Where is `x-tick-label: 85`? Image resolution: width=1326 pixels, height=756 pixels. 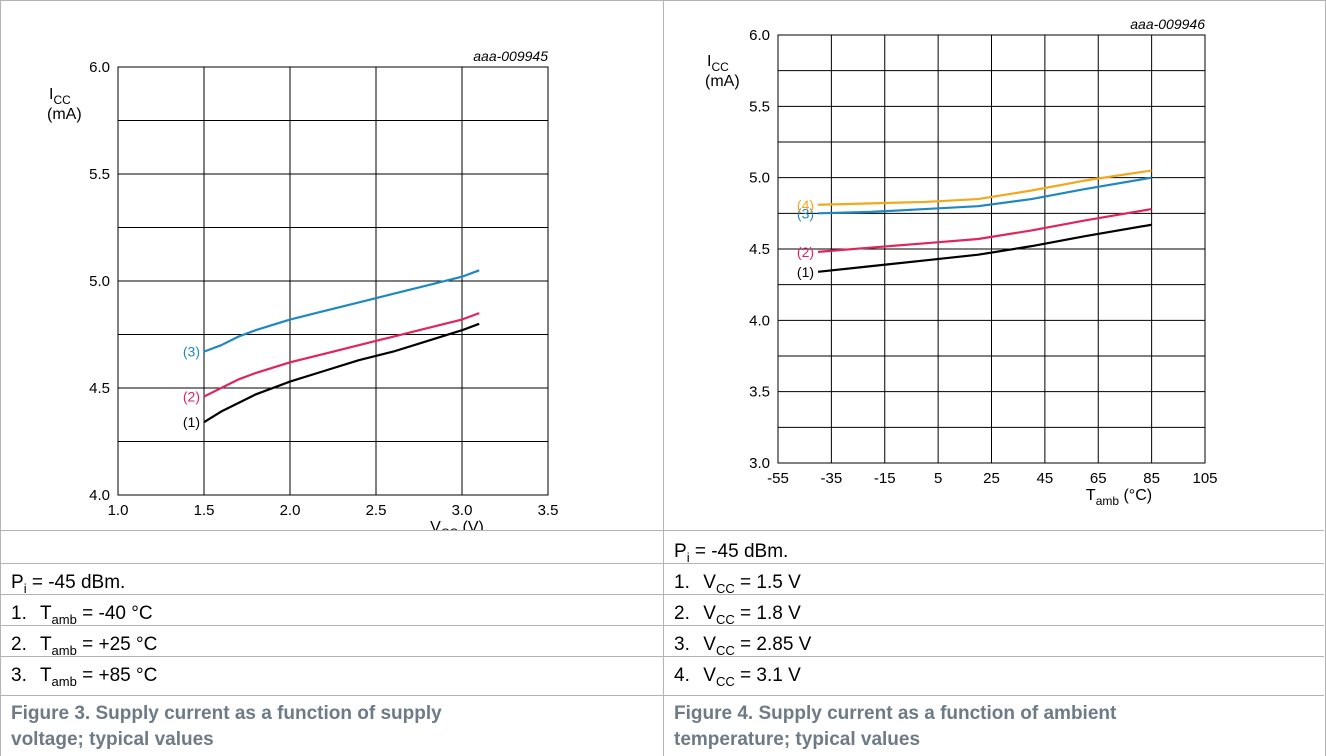 x-tick-label: 85 is located at coordinates (1151, 478).